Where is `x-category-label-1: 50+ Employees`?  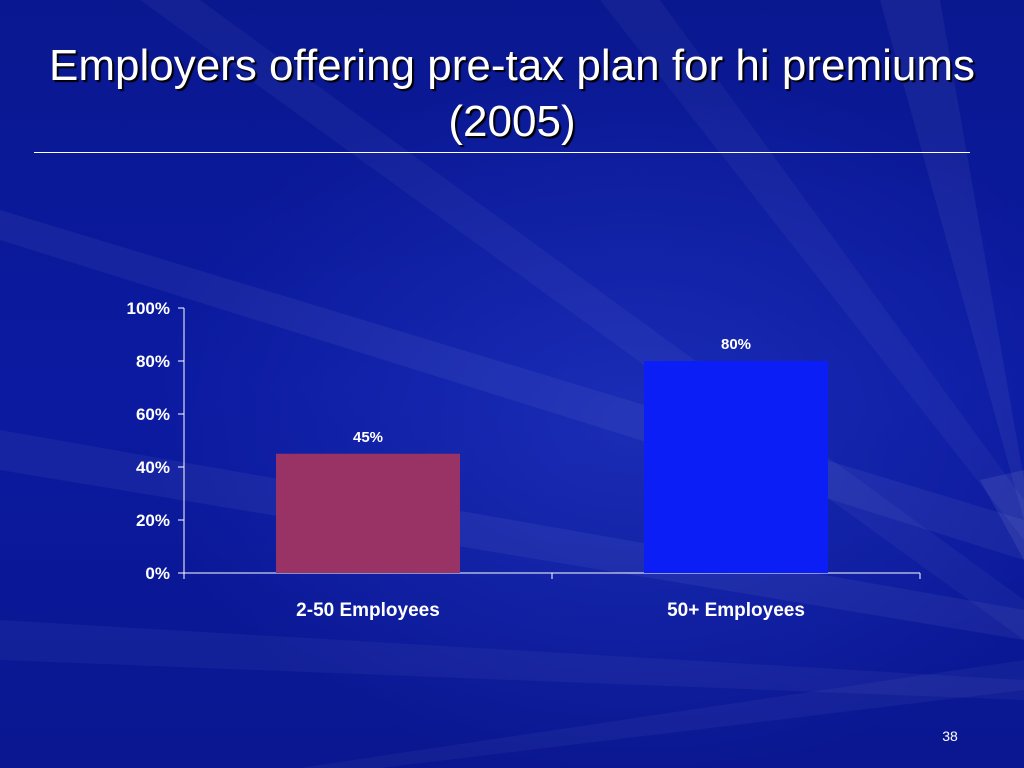
x-category-label-1: 50+ Employees is located at coordinates (736, 610).